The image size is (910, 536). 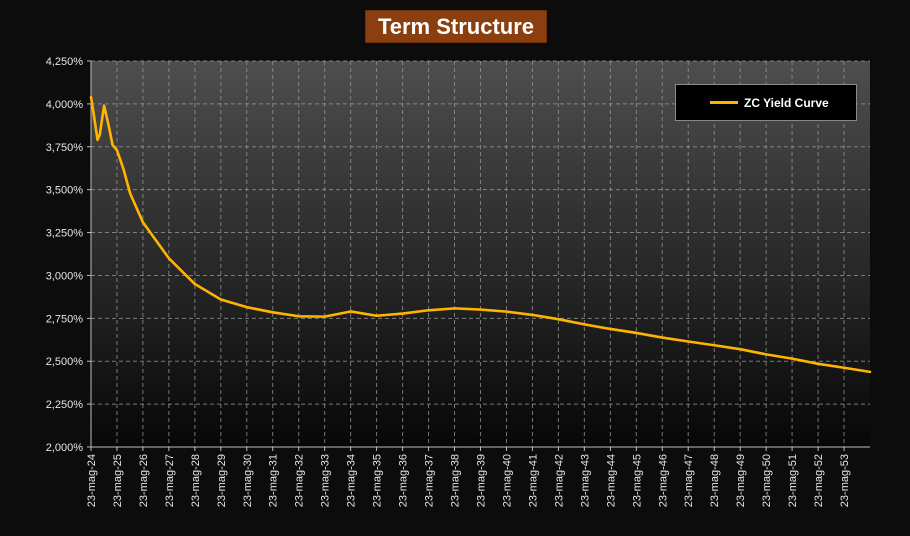 What do you see at coordinates (118, 480) in the screenshot?
I see `x-tick-label: 23-mag-25` at bounding box center [118, 480].